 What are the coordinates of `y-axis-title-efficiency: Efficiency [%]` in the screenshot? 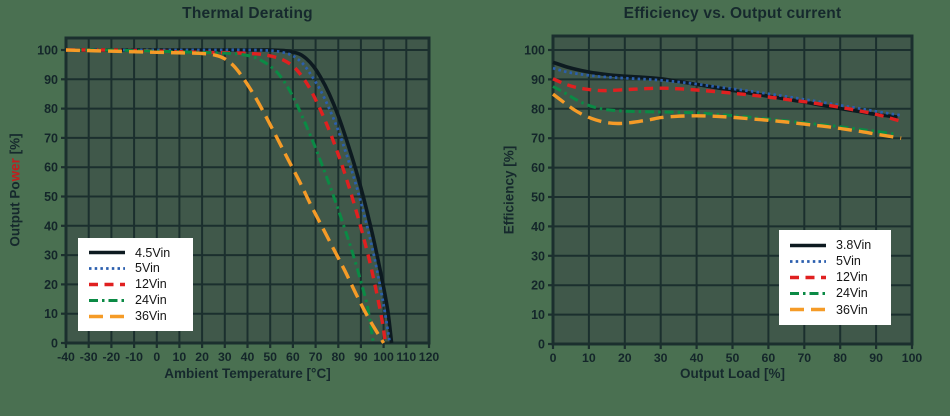 It's located at (509, 190).